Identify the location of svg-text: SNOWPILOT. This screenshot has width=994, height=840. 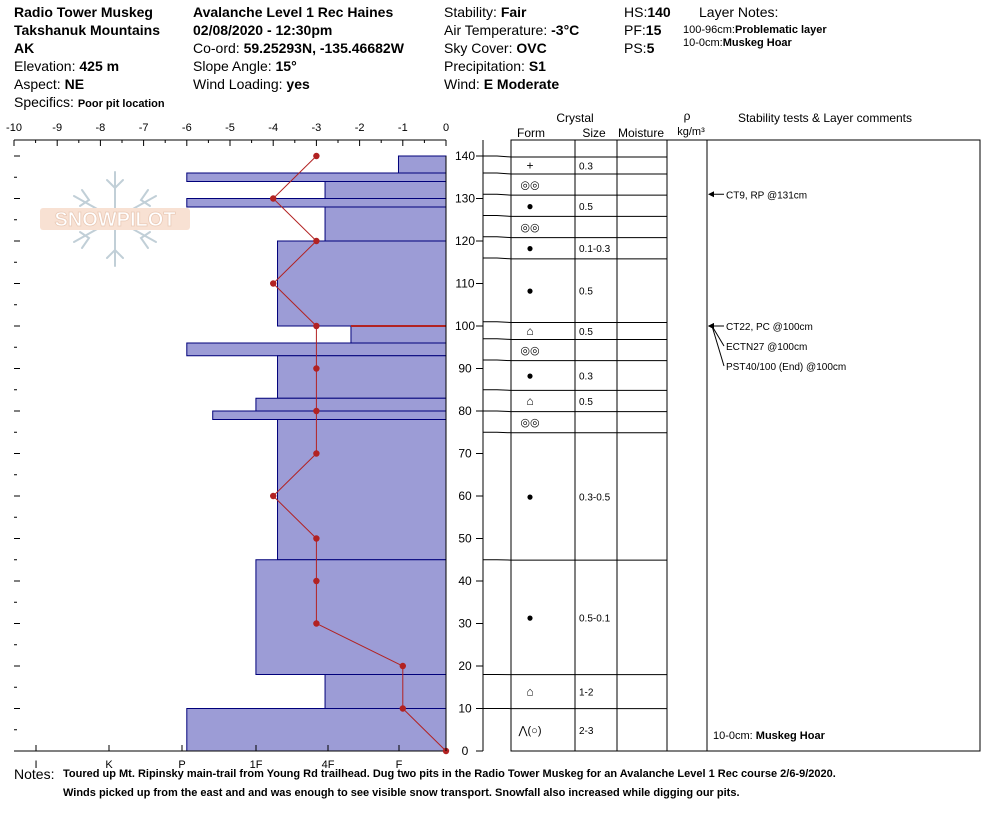
(114, 220).